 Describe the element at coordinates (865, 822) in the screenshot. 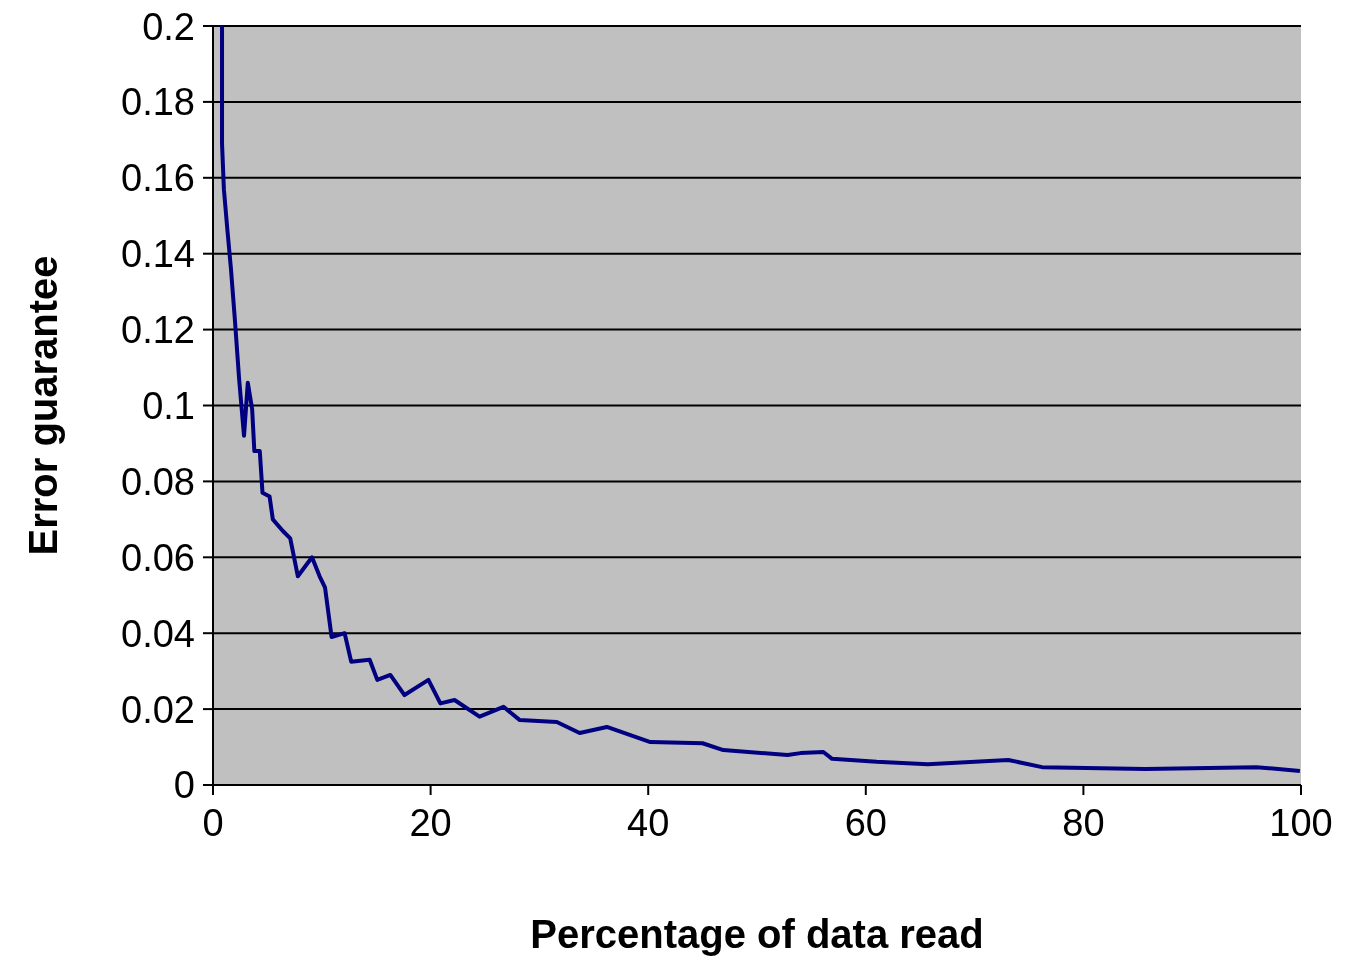

I see `x-tick-label: 60` at that location.